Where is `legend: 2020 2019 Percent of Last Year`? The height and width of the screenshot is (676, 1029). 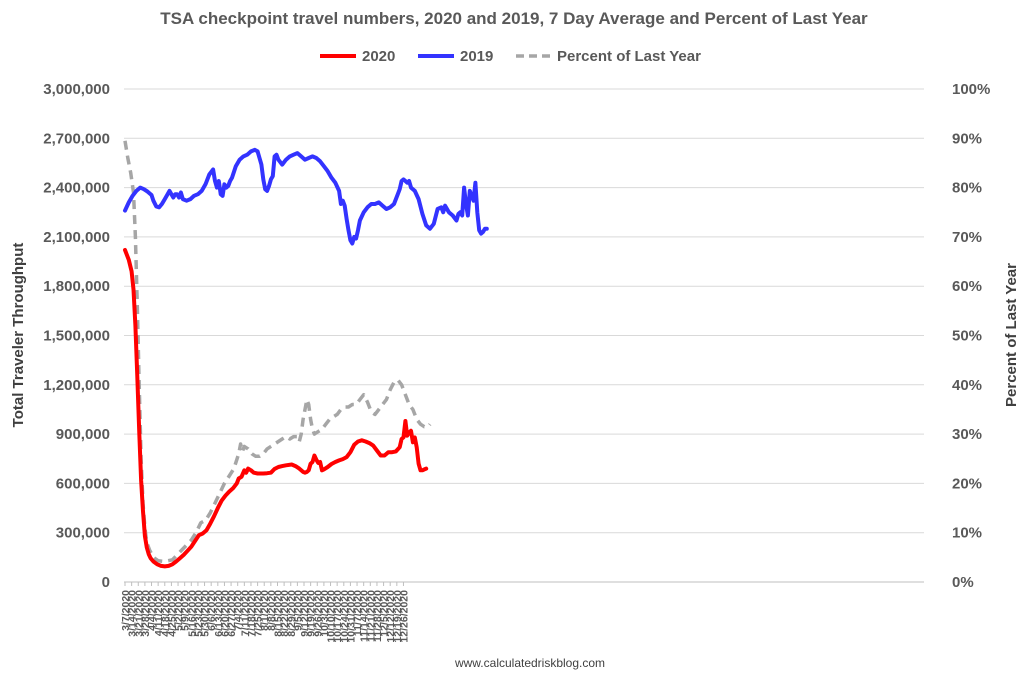
legend: 2020 2019 Percent of Last Year is located at coordinates (510, 56).